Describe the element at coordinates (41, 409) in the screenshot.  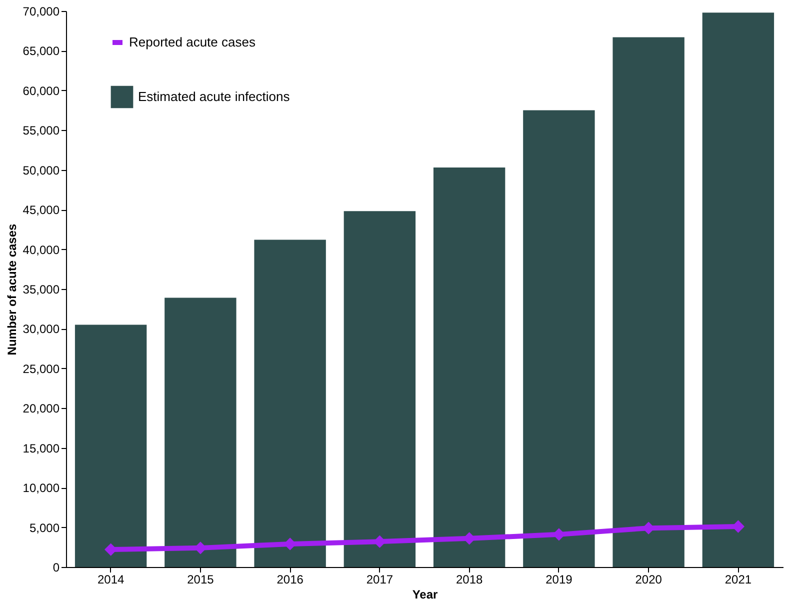
I see `y-tick-label: 20,000` at that location.